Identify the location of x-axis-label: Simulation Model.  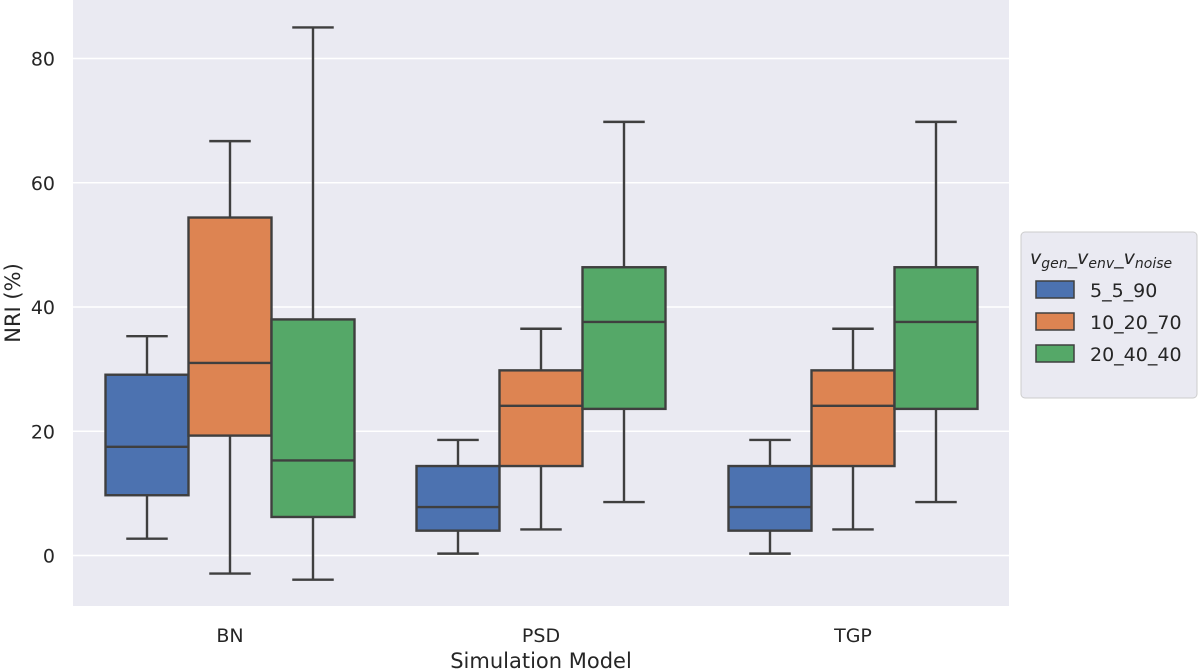
(541, 660).